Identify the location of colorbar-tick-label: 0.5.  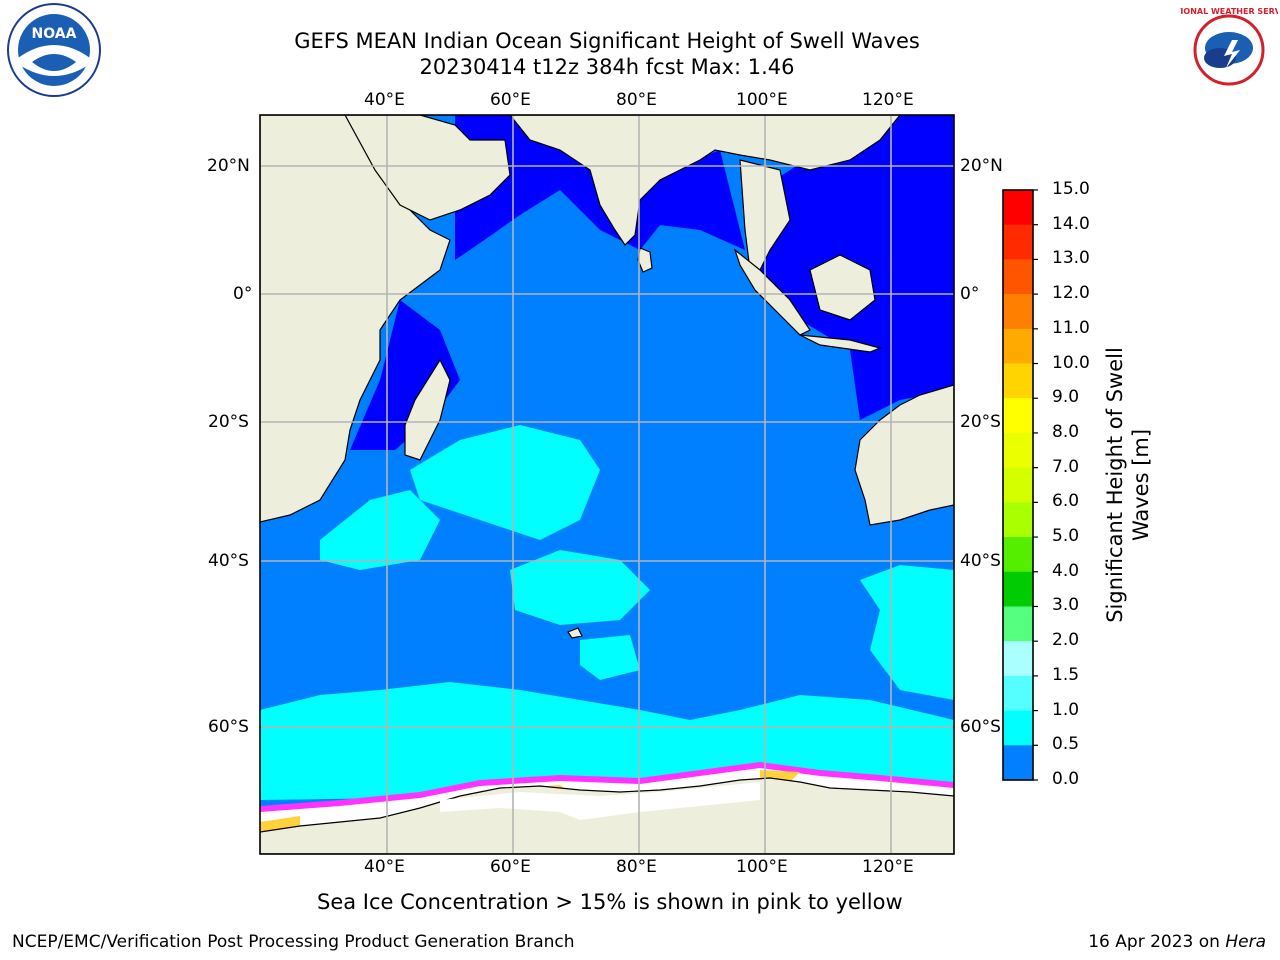
(1066, 744).